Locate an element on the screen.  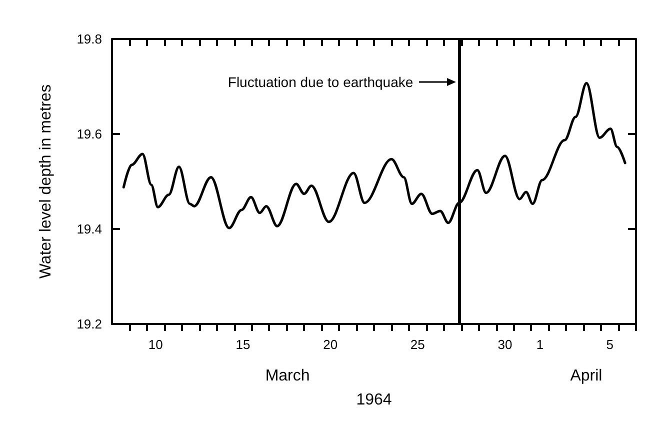
annotation: Fluctuation due to earthquake is located at coordinates (321, 82).